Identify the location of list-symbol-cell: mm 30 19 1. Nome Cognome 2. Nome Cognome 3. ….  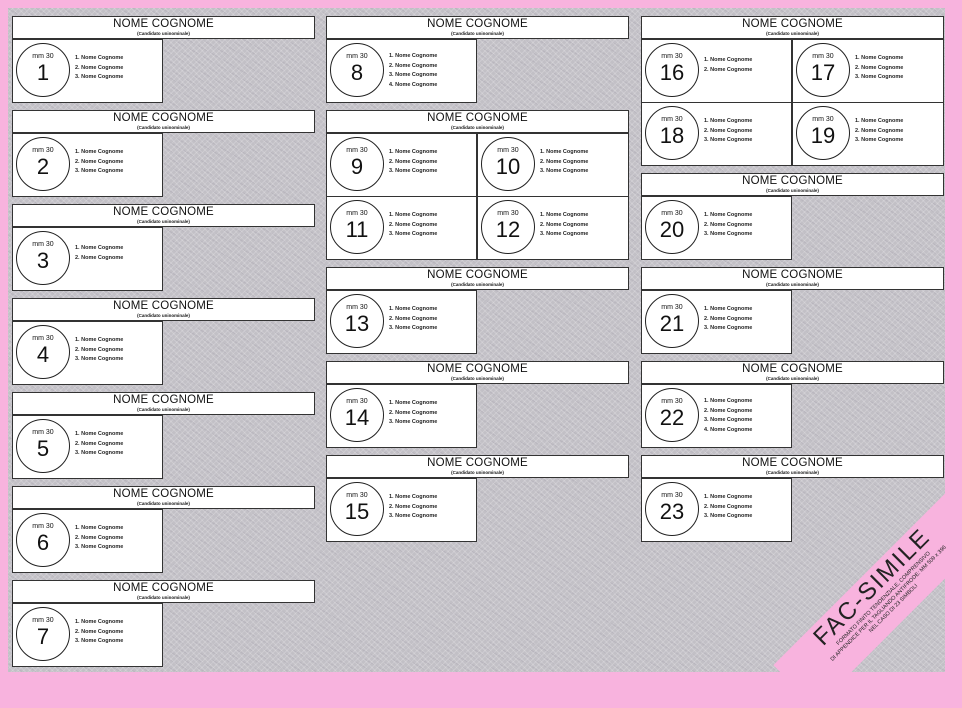
(868, 134).